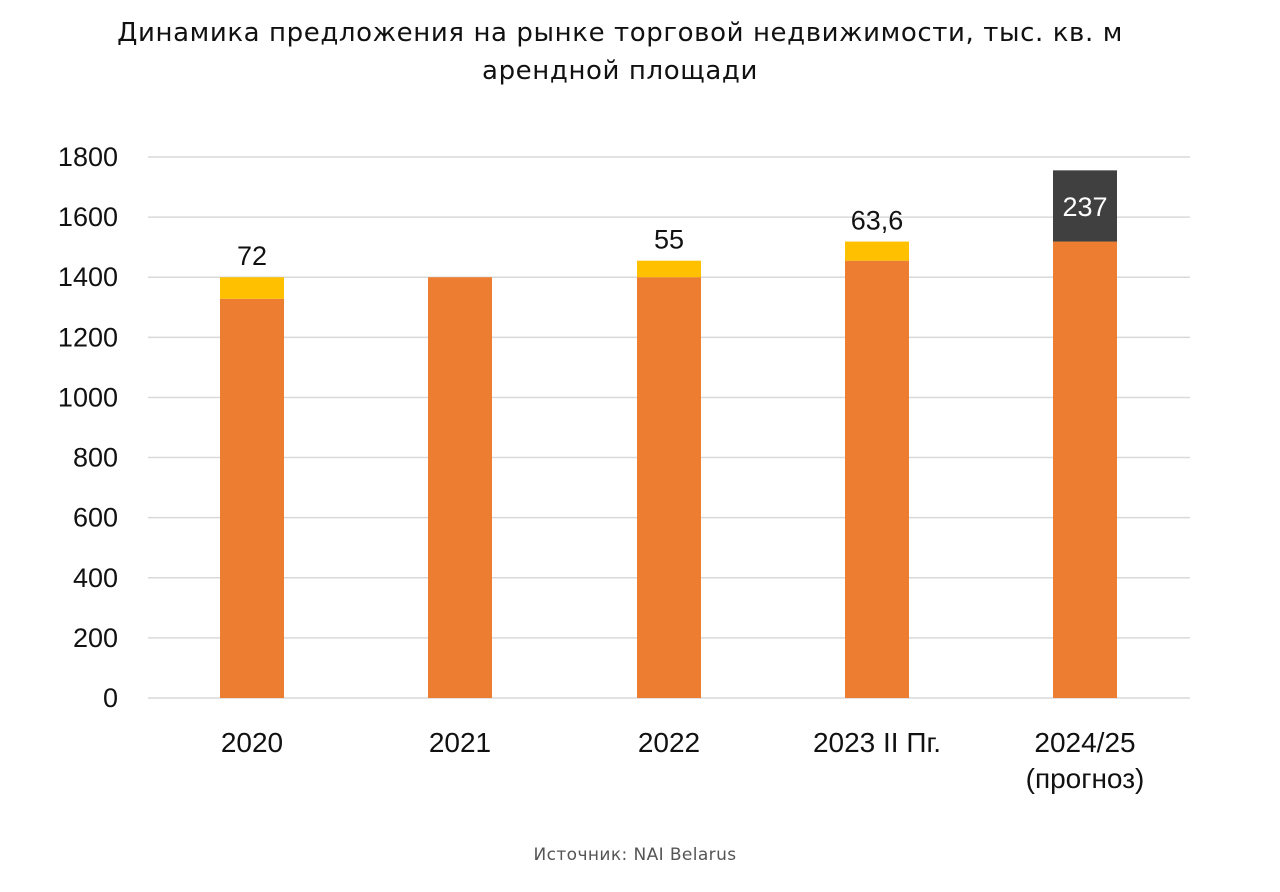  I want to click on y-tick-label: 1800, so click(88, 157).